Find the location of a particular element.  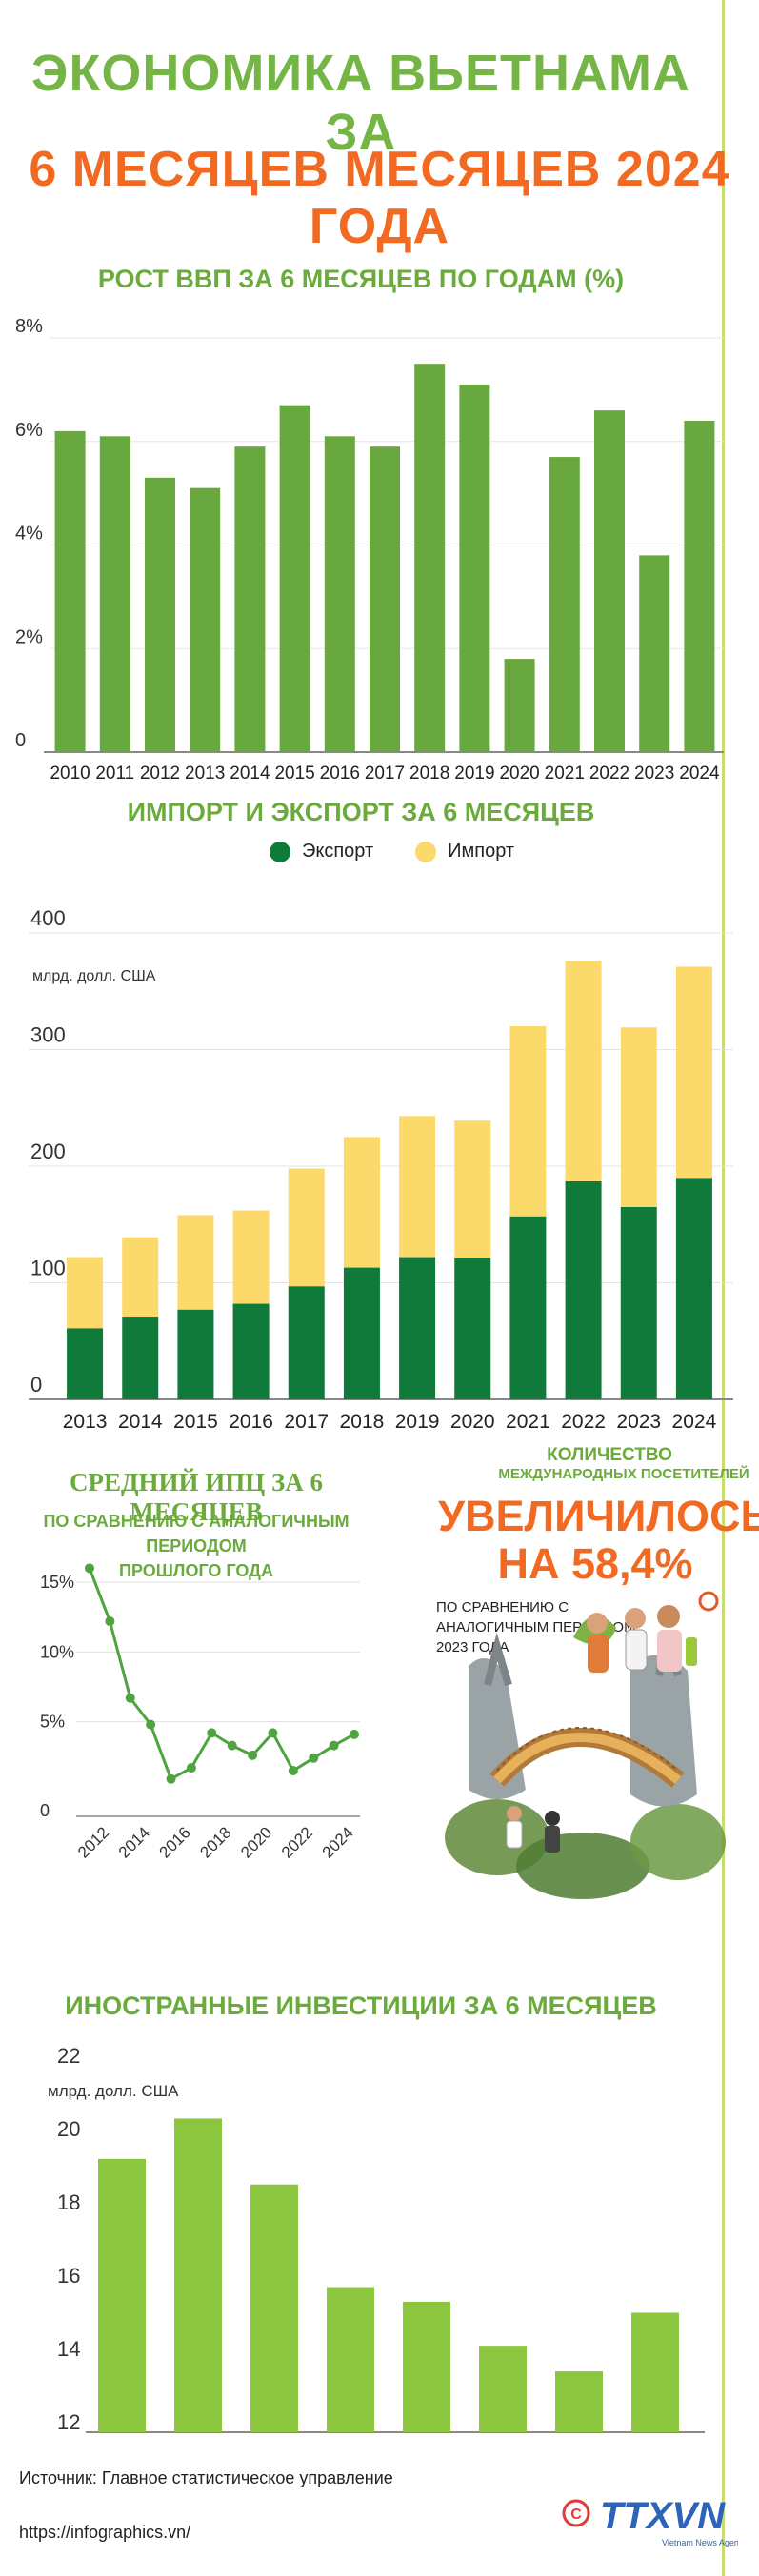

trade-xtick-label: 2021 is located at coordinates (528, 1422).